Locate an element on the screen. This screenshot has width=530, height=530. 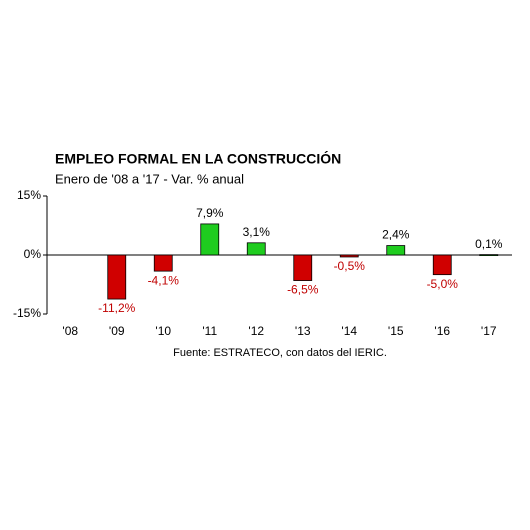
chart-subtitle: Enero de '08 a '17 - Var. % anual is located at coordinates (149, 178).